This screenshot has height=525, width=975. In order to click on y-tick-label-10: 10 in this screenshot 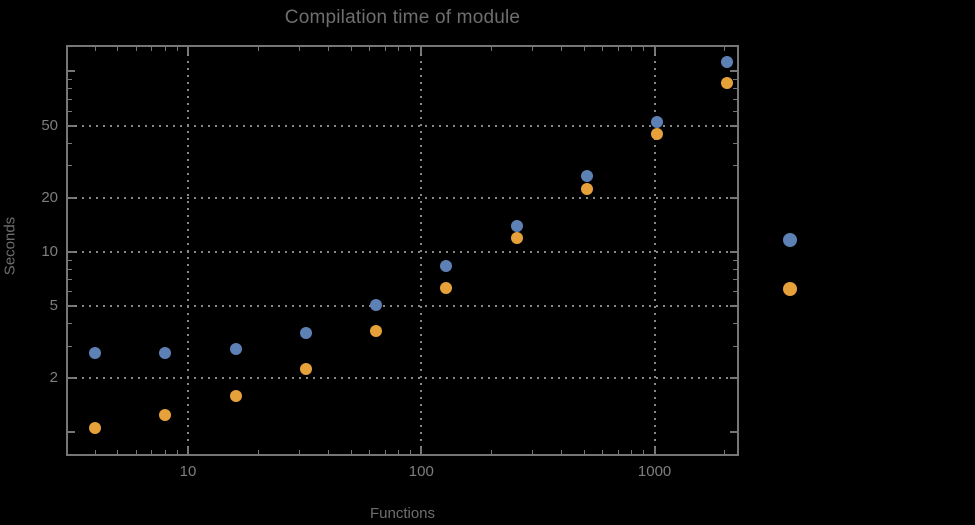, I will do `click(49, 251)`.